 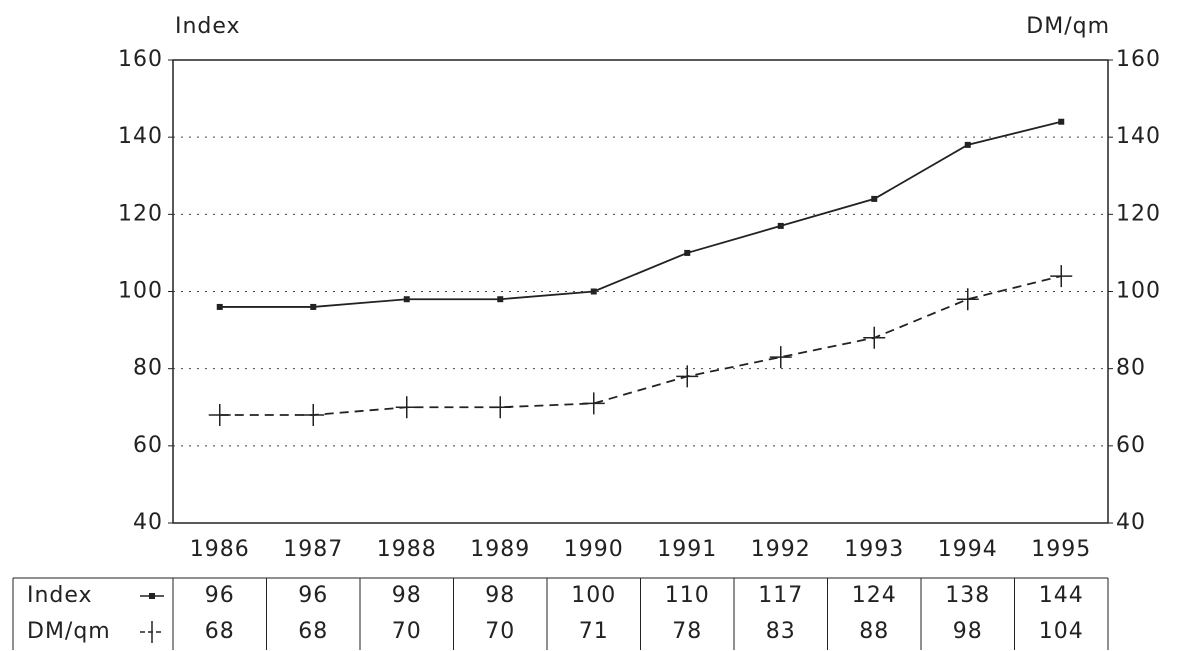 I want to click on table-cell: 88, so click(x=874, y=631).